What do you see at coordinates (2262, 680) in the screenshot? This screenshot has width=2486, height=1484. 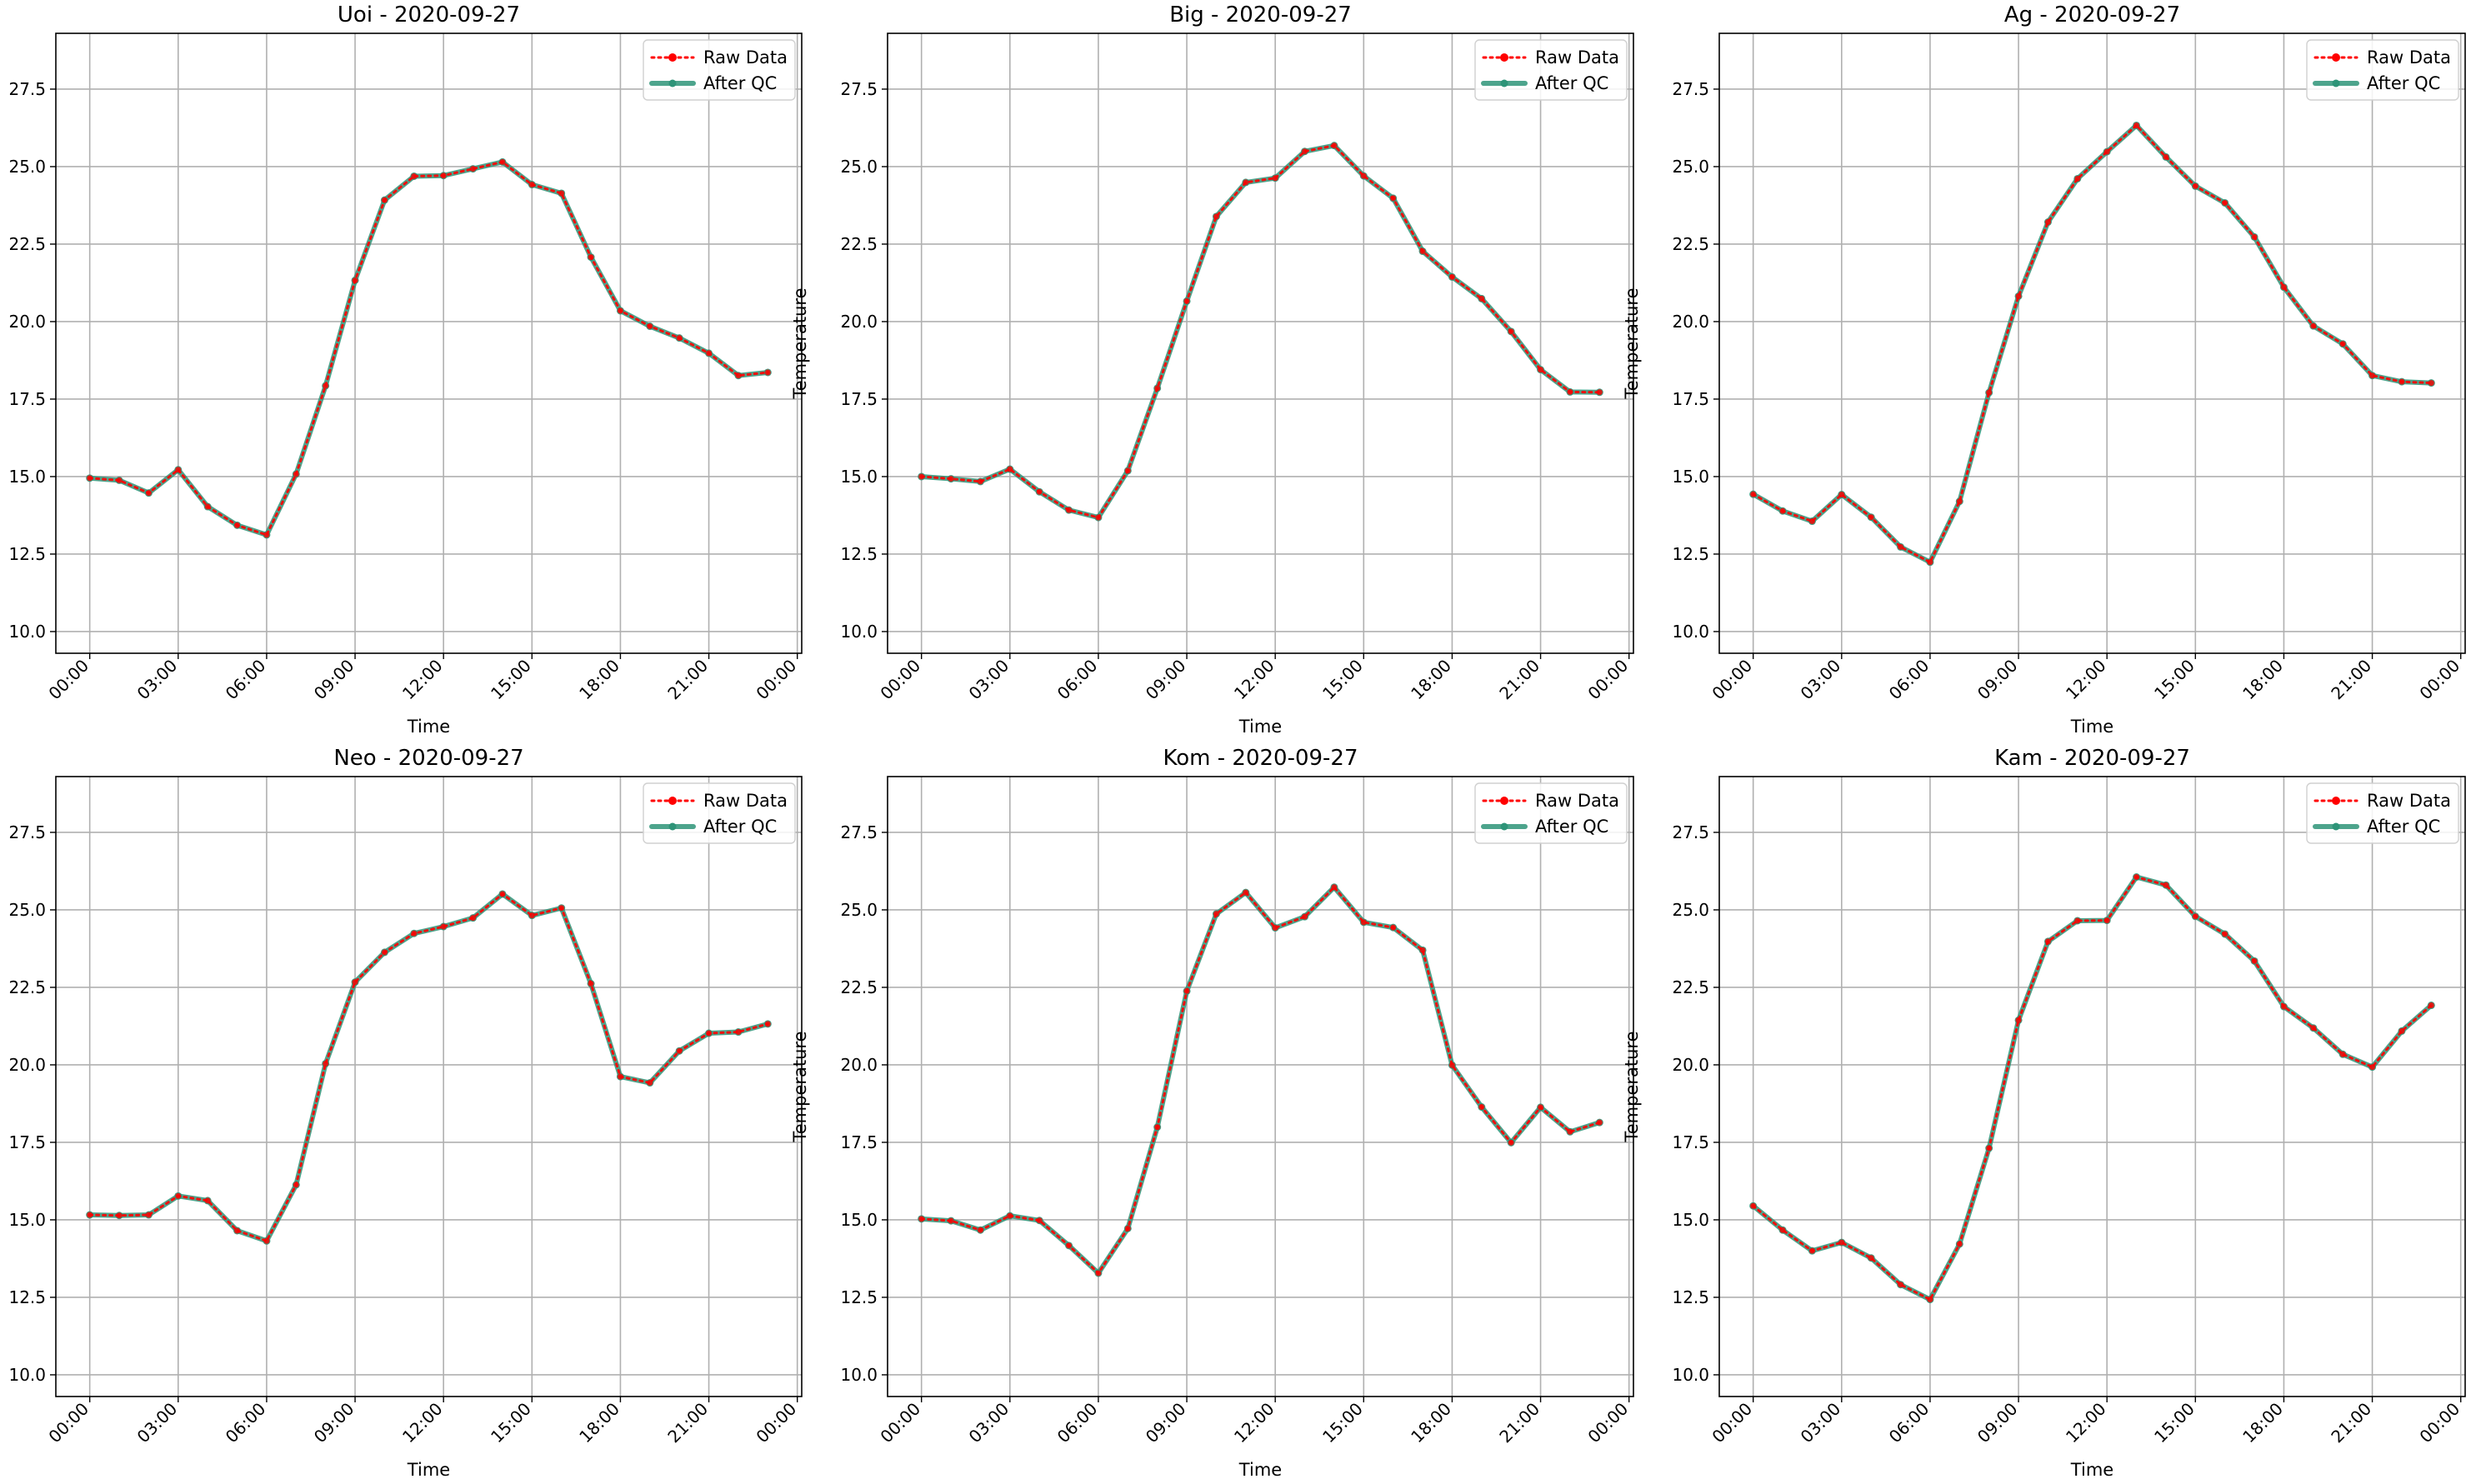 I see `x-tick-label: 18:00` at bounding box center [2262, 680].